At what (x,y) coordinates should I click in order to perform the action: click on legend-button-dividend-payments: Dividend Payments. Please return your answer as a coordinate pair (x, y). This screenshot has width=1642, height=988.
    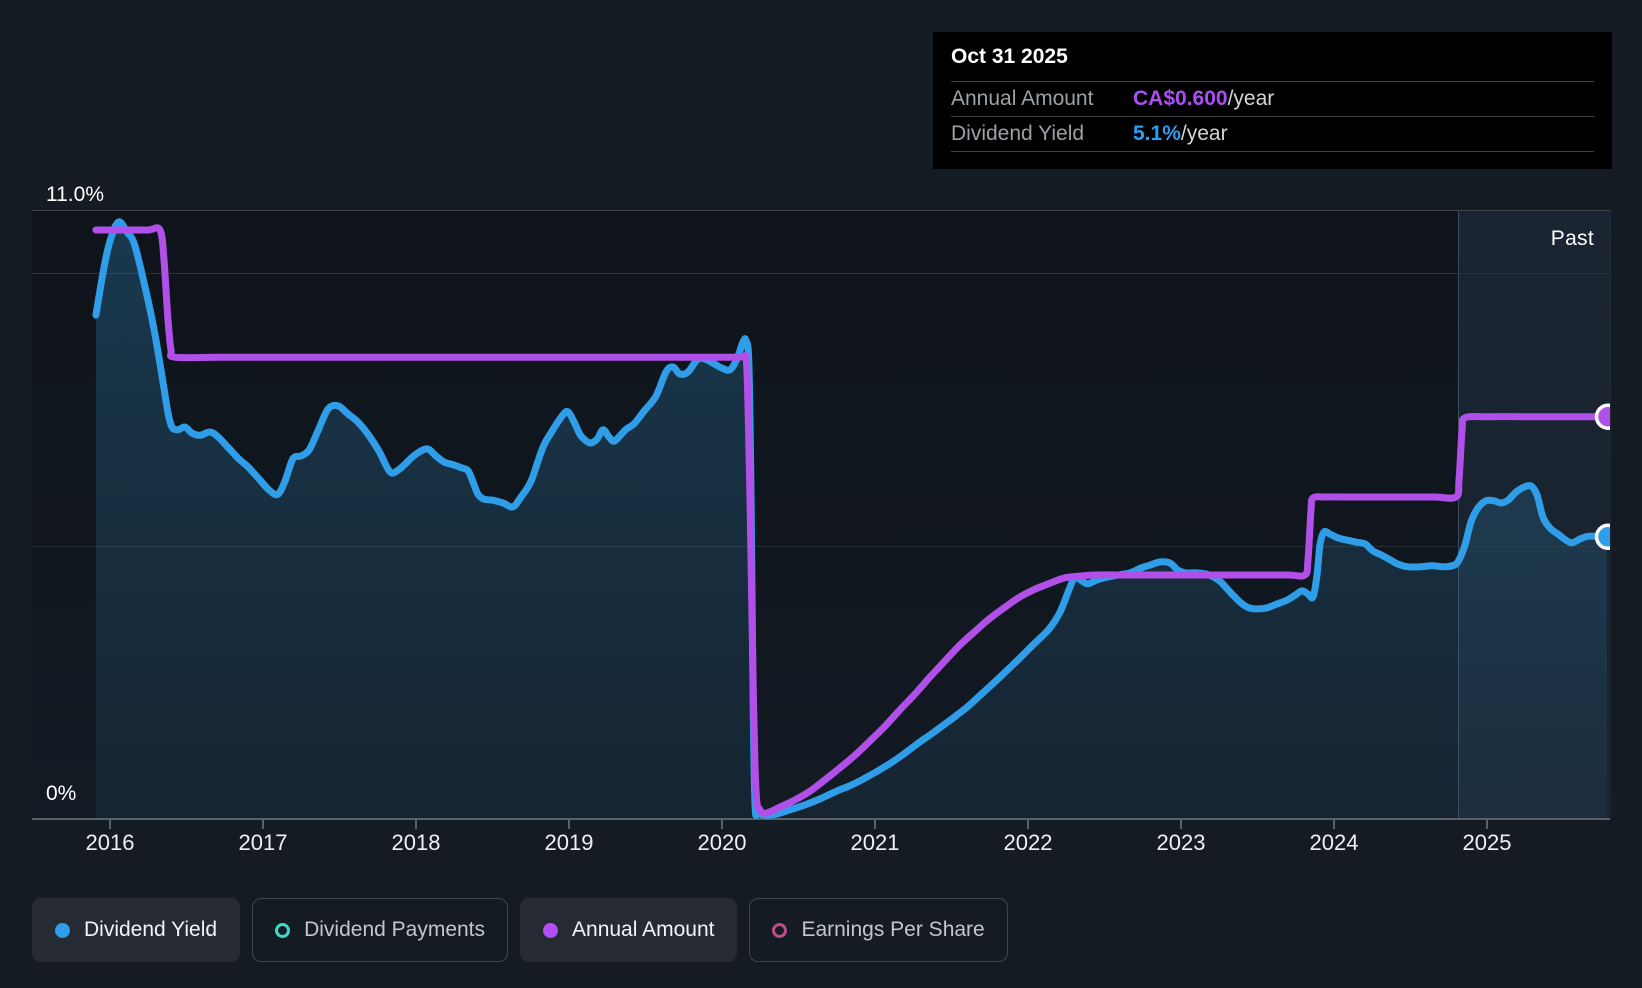
    Looking at the image, I should click on (380, 930).